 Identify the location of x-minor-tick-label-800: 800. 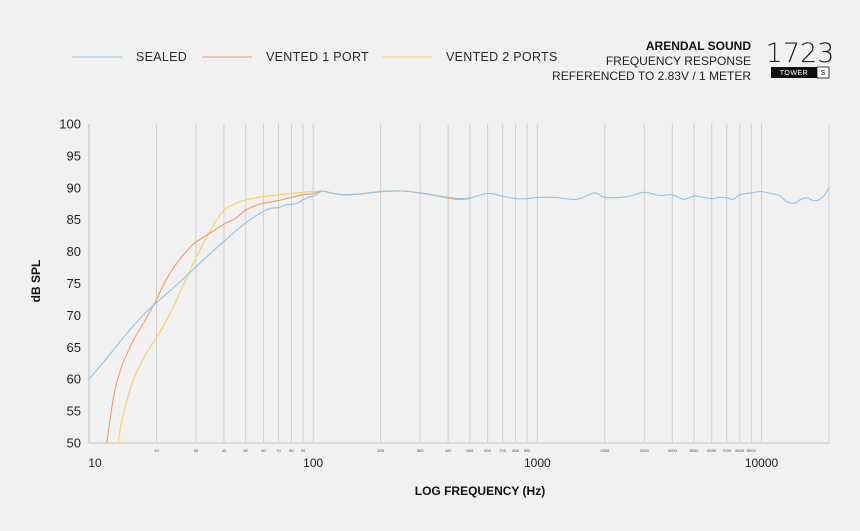
(515, 450).